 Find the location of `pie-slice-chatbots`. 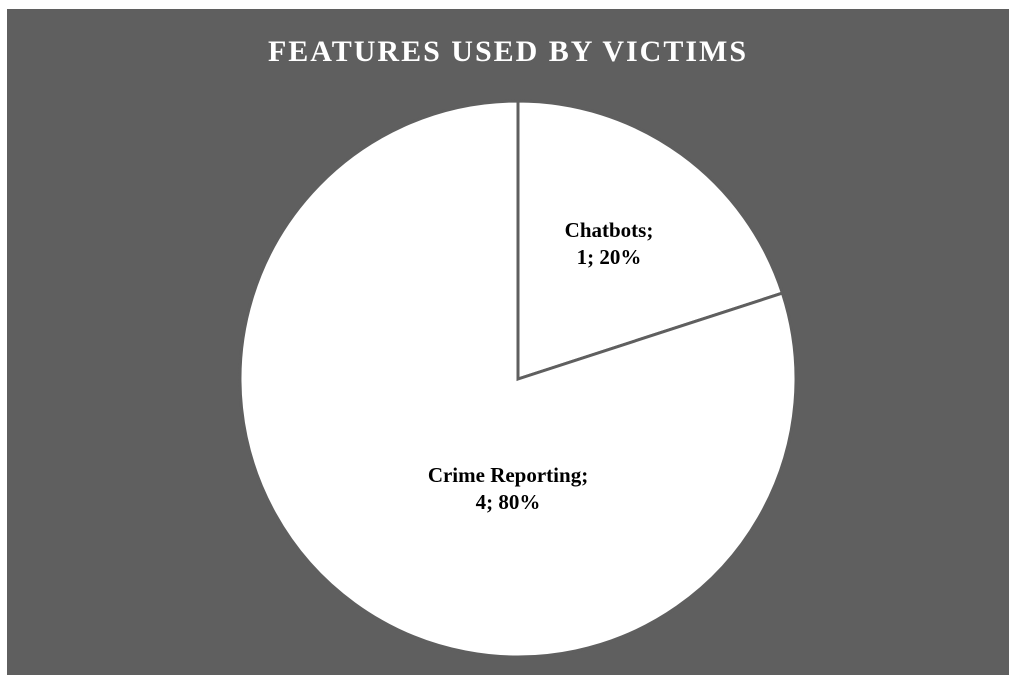

pie-slice-chatbots is located at coordinates (650, 240).